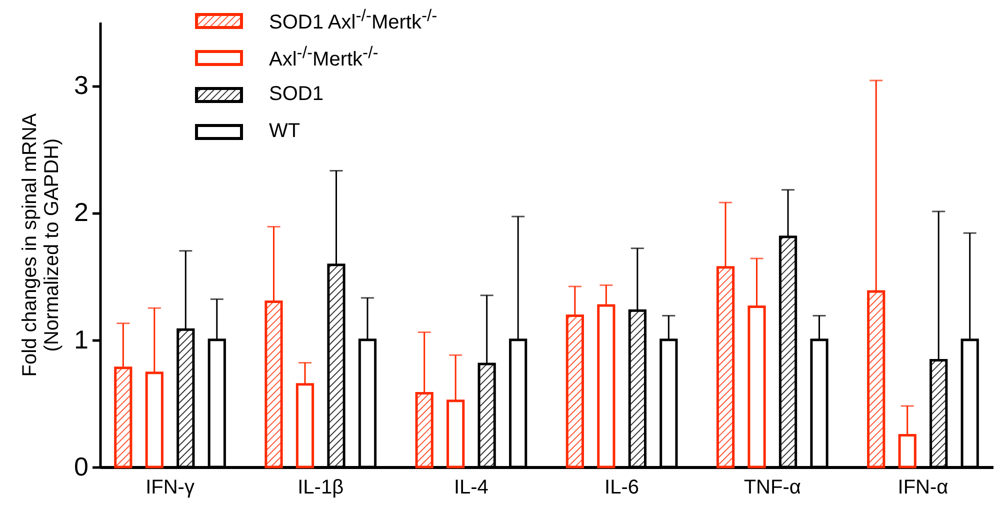 The image size is (997, 514). What do you see at coordinates (81, 85) in the screenshot?
I see `y-tick-label: 3` at bounding box center [81, 85].